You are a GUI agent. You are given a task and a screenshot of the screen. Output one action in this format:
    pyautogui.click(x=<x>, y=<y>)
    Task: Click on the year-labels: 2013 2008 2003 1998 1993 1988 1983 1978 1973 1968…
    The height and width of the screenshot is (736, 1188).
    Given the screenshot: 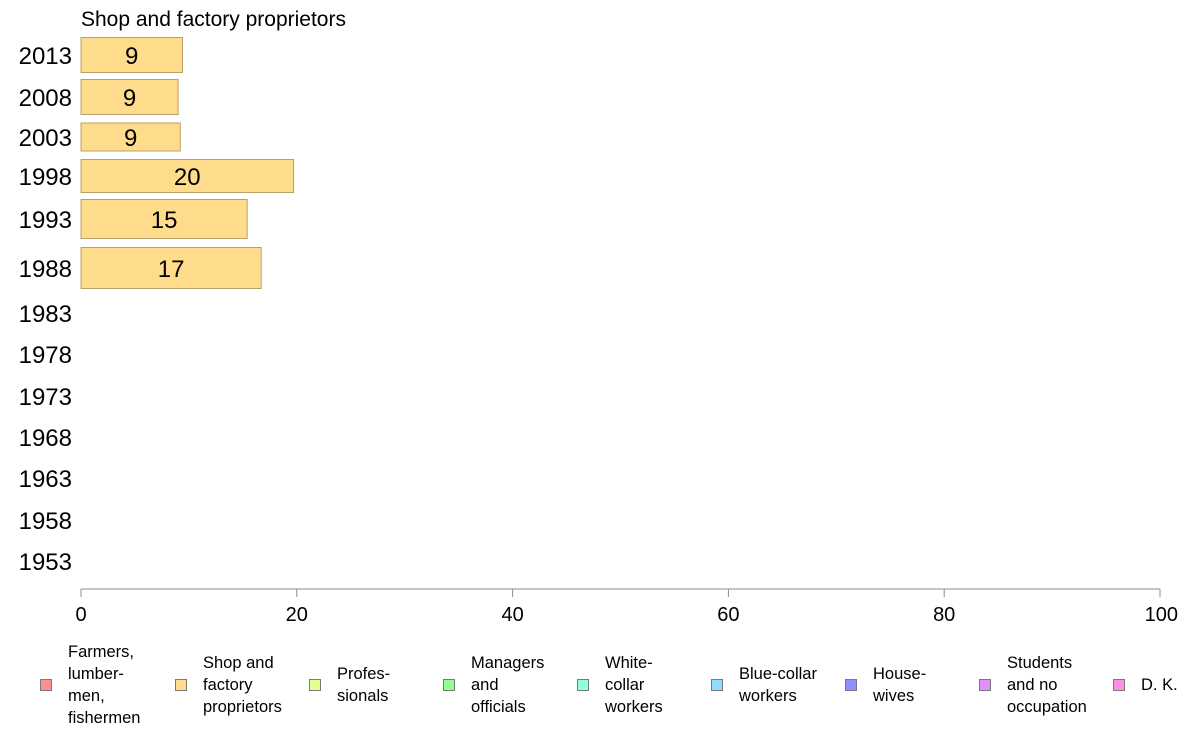 What is the action you would take?
    pyautogui.click(x=45, y=309)
    